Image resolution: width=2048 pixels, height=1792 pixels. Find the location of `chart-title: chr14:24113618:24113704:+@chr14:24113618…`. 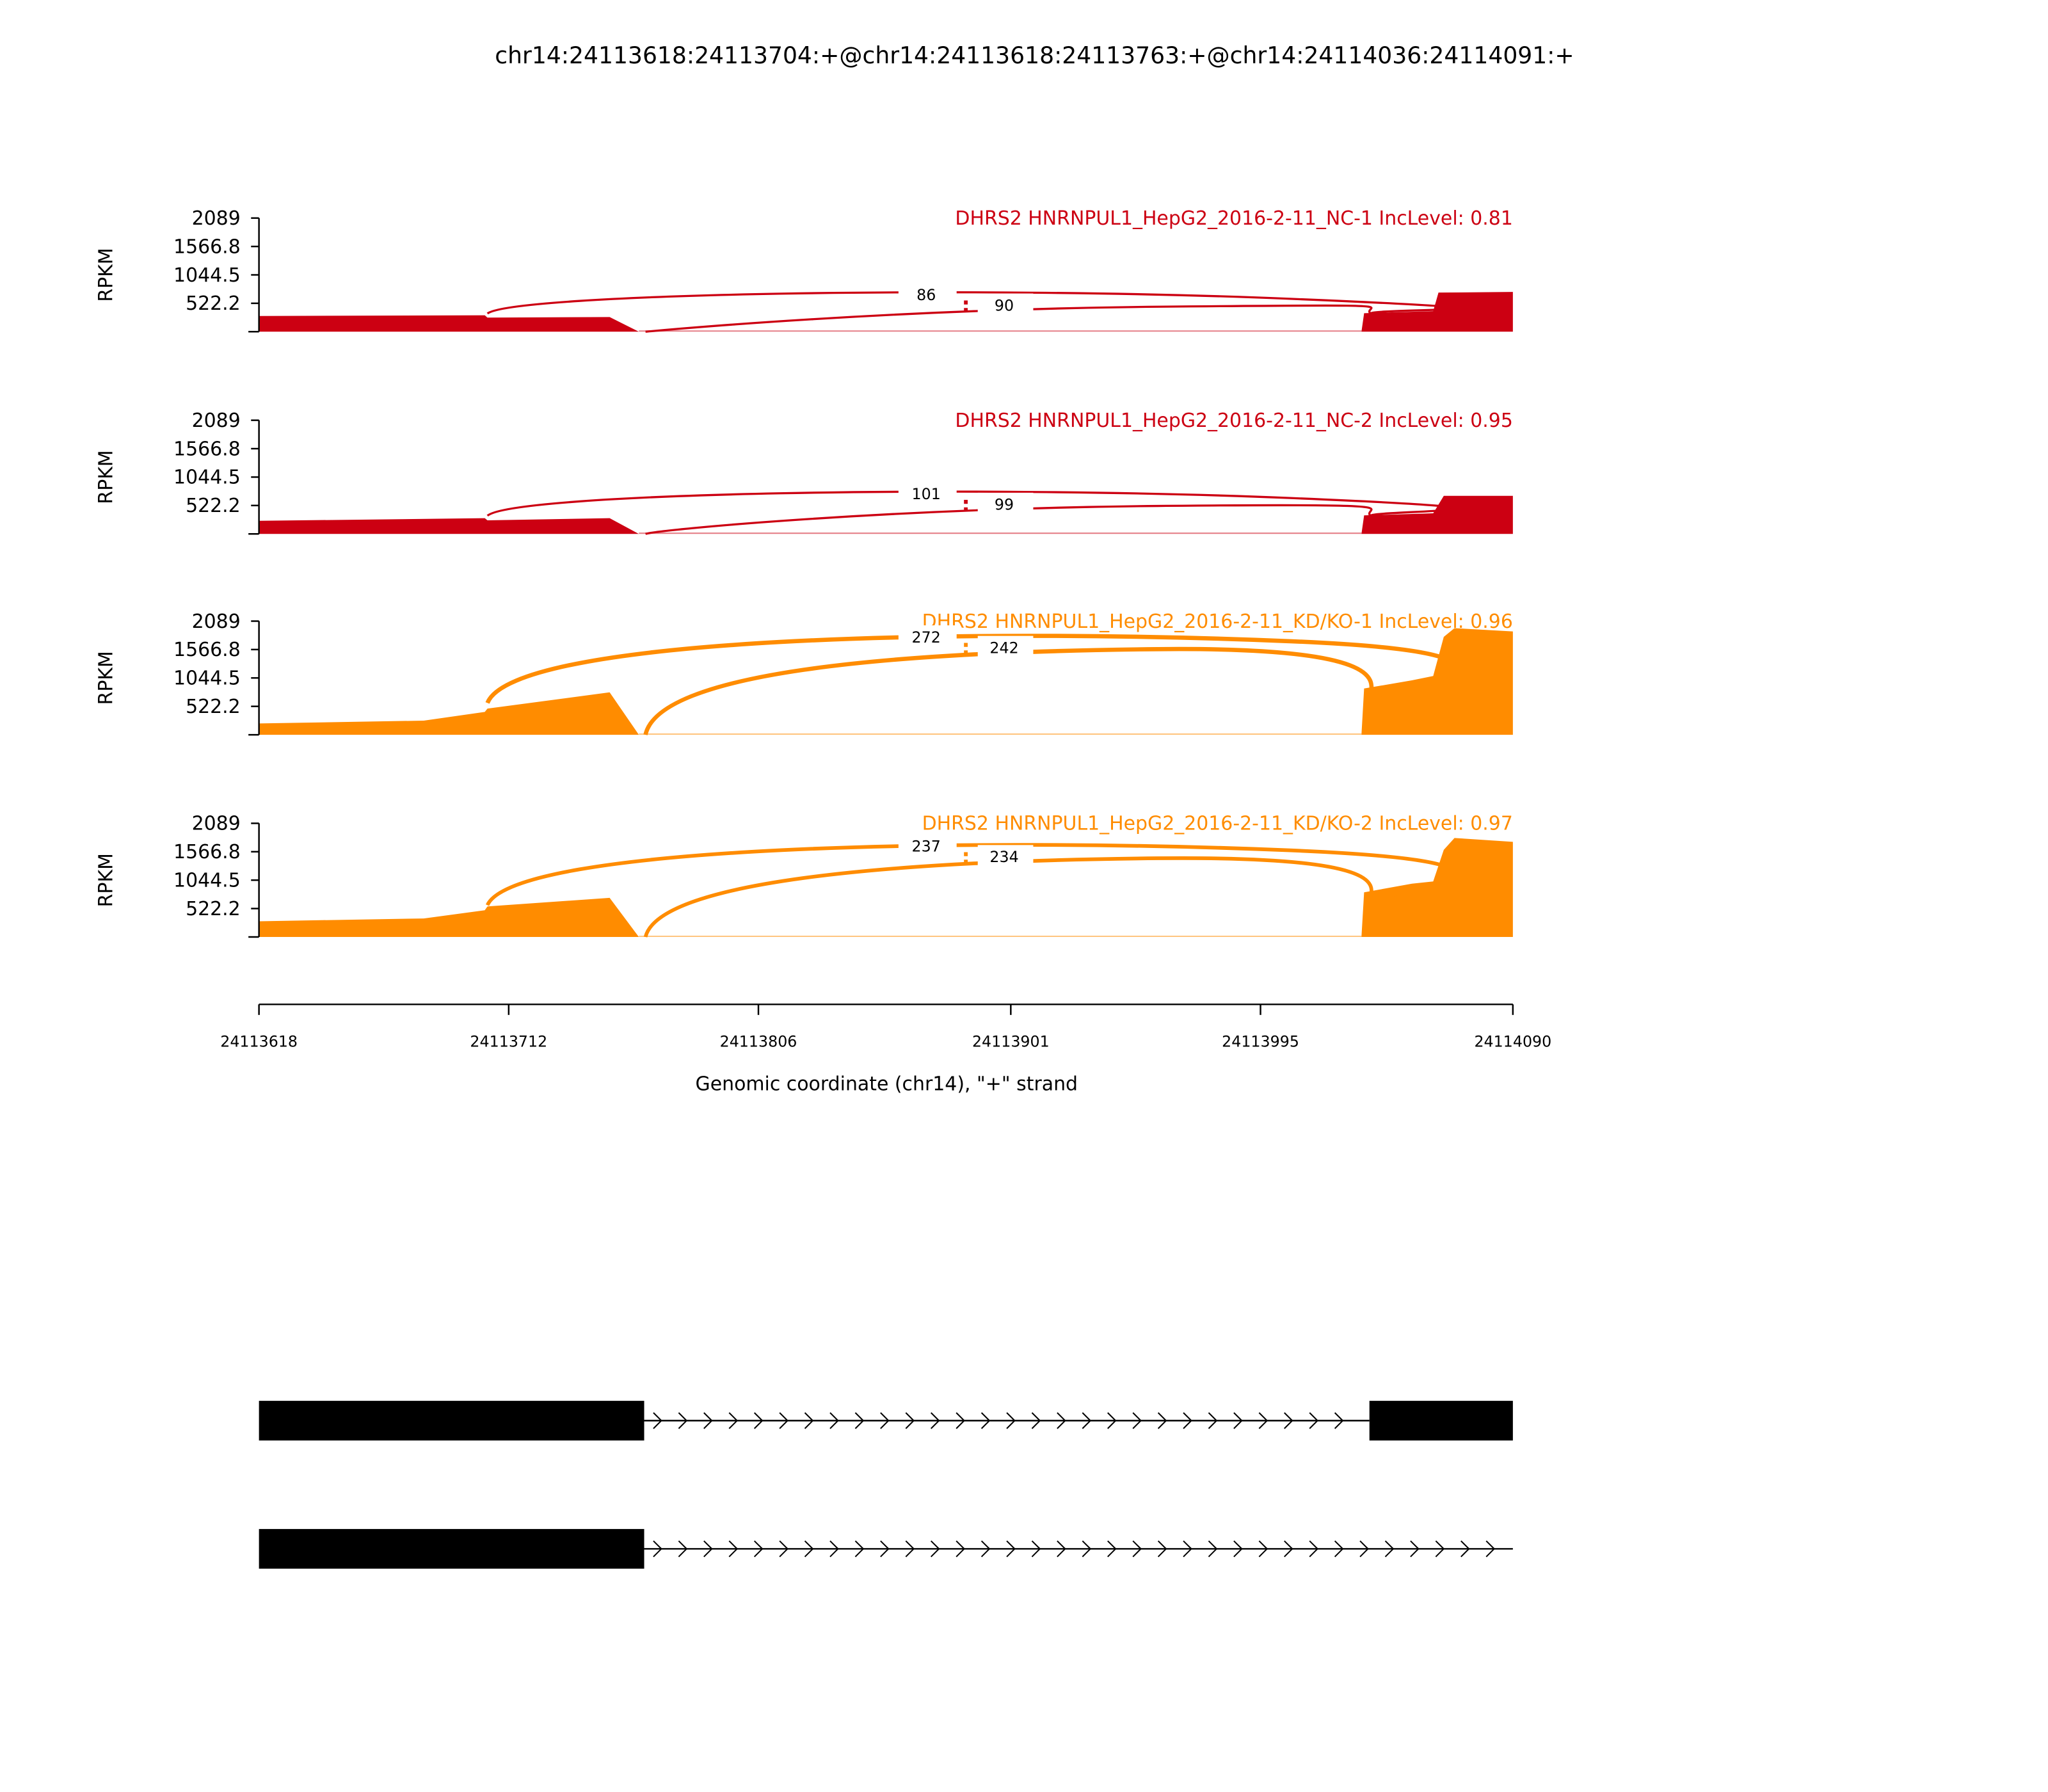

chart-title: chr14:24113618:24113704:+@chr14:24113618… is located at coordinates (1034, 55).